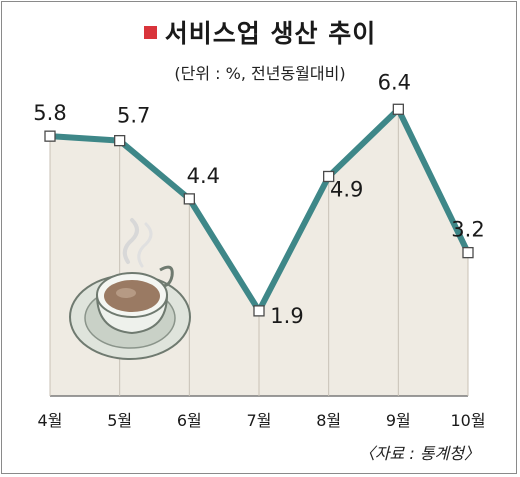  I want to click on chart-title: 서비스업 생산 추이, so click(260, 32).